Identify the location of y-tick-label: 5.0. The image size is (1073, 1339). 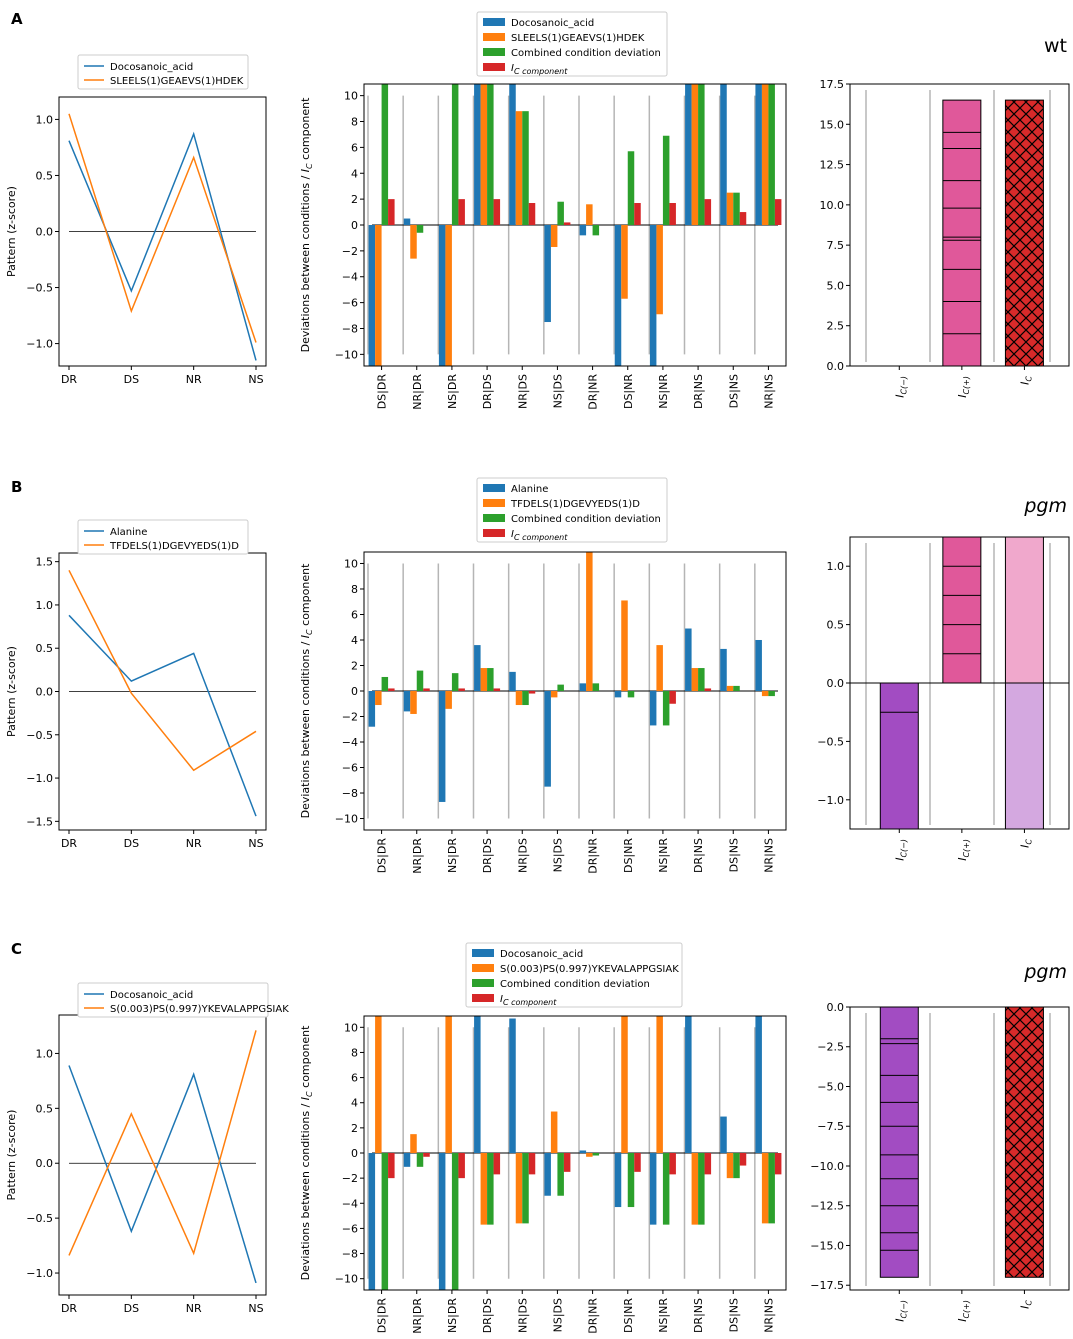
(836, 285).